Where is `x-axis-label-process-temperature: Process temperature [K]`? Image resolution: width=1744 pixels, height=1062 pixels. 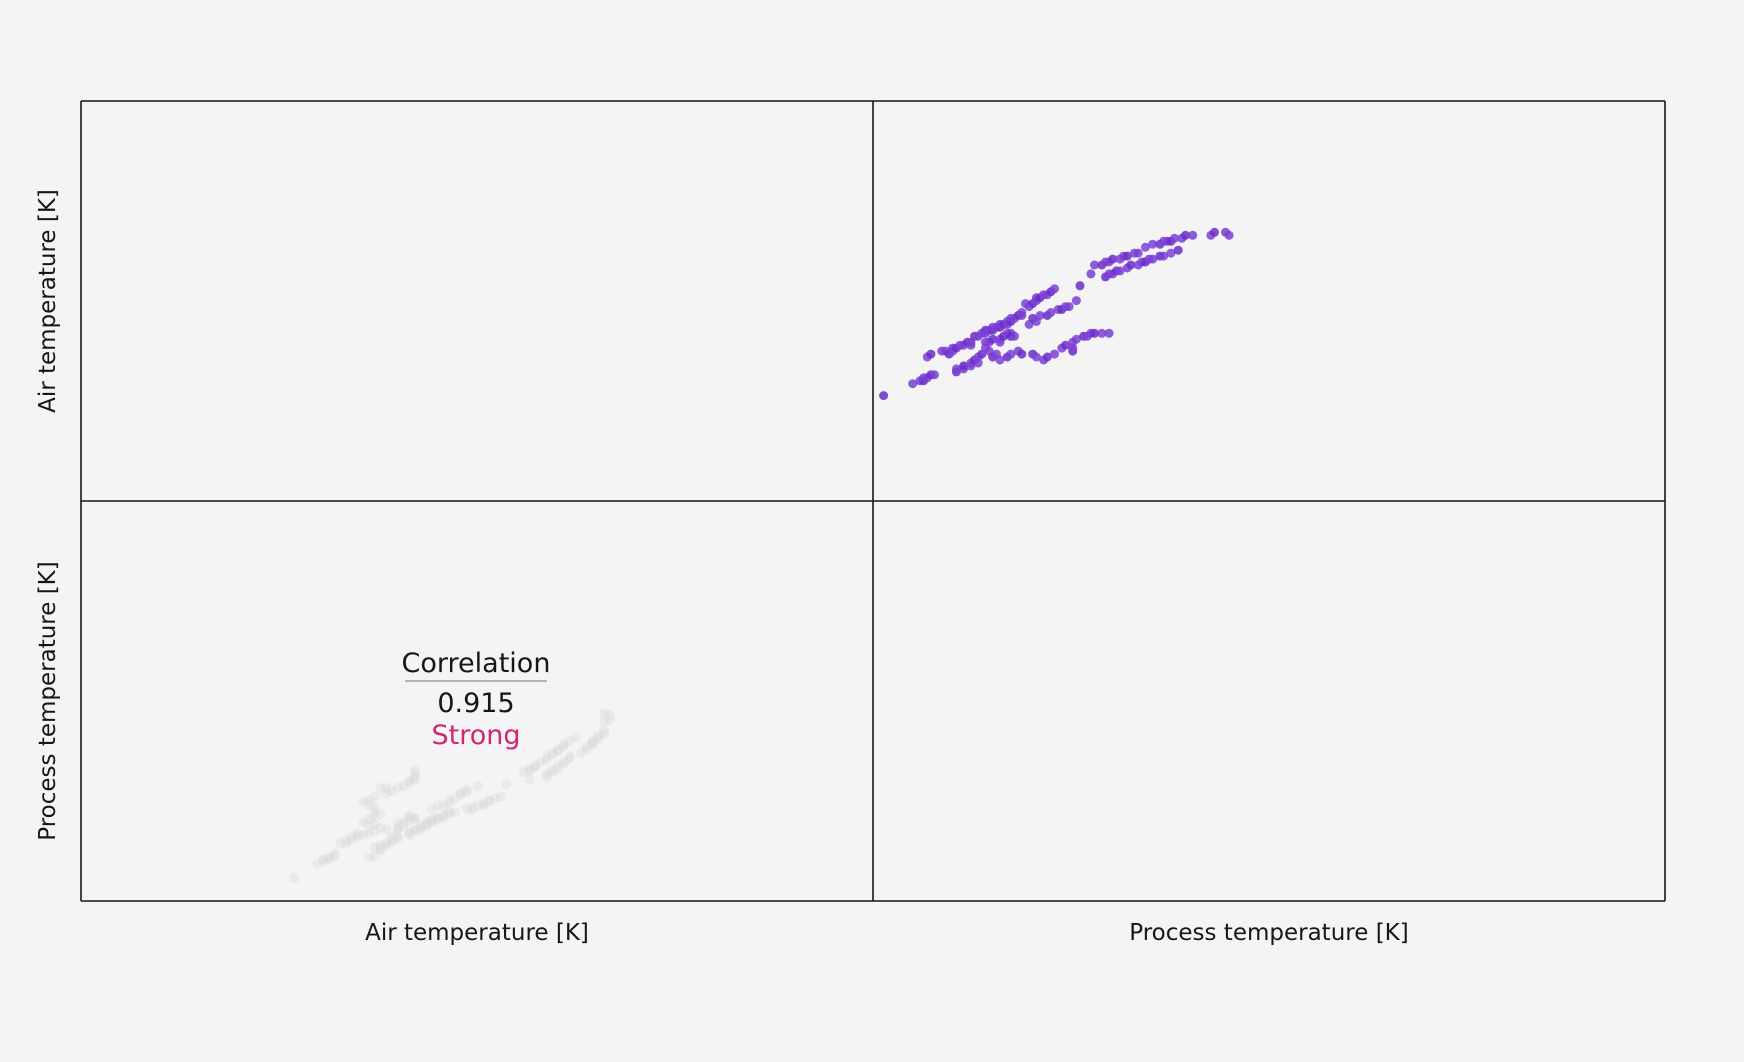
x-axis-label-process-temperature: Process temperature [K] is located at coordinates (1268, 933).